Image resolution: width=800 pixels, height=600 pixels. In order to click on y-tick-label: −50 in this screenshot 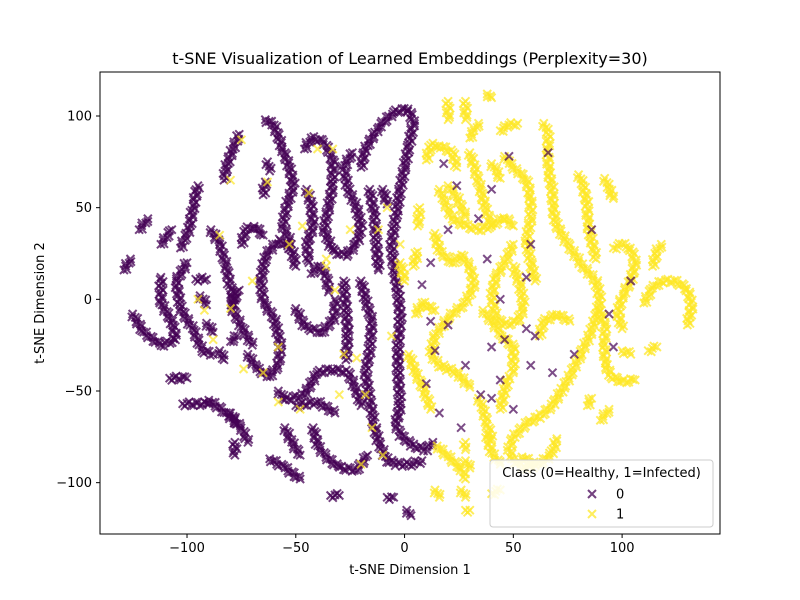, I will do `click(78, 392)`.